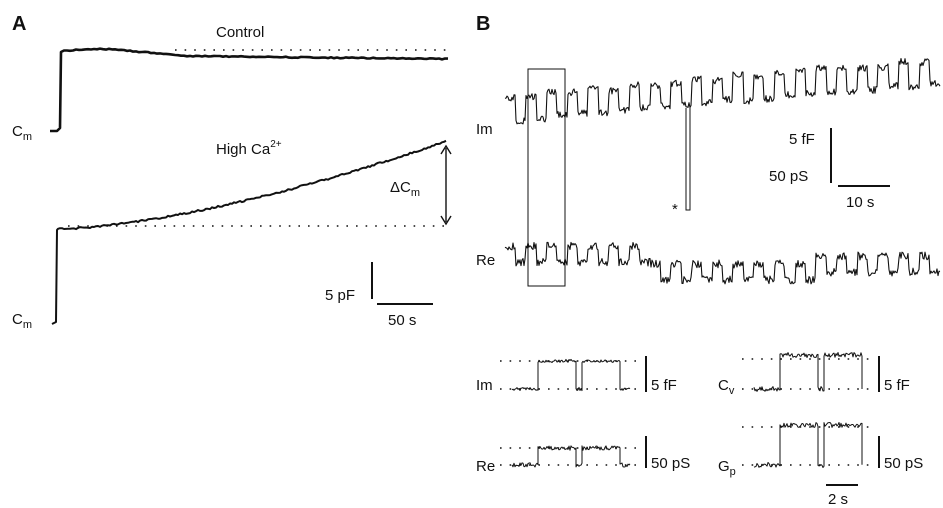 The image size is (943, 508). Describe the element at coordinates (22, 133) in the screenshot. I see `cm-label-top: Cm` at that location.